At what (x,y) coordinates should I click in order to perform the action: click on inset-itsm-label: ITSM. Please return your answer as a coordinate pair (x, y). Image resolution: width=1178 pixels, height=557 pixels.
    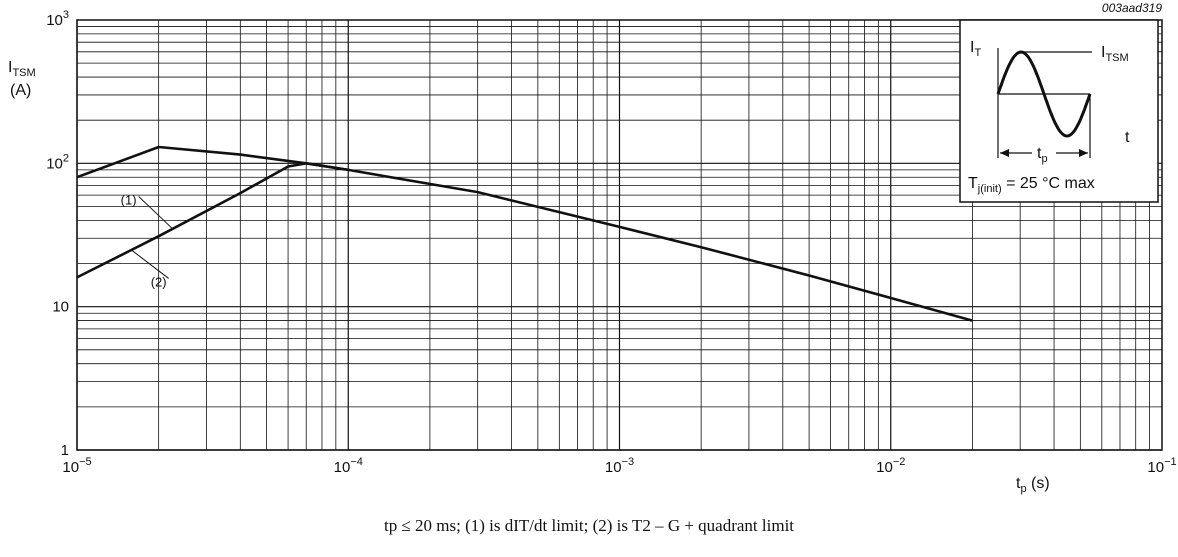
    Looking at the image, I should click on (1115, 54).